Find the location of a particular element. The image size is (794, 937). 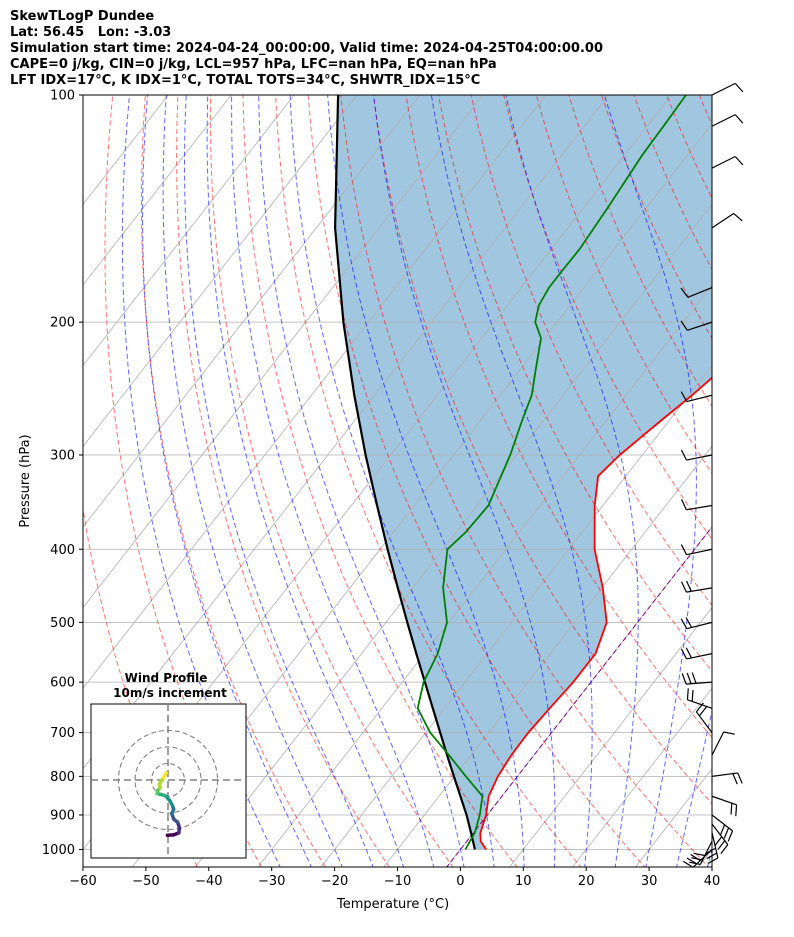

y-tick-label: 400 is located at coordinates (62, 550).